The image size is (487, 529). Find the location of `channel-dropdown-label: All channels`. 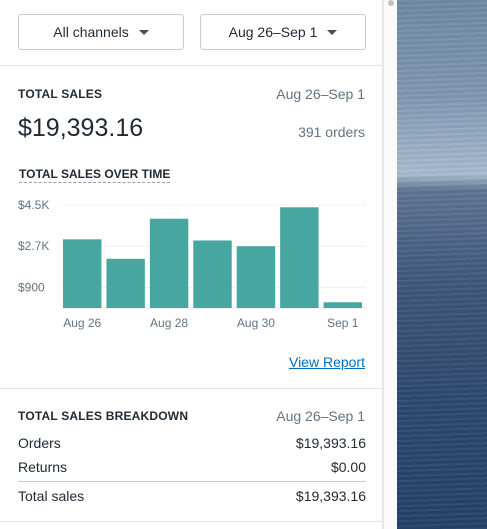

channel-dropdown-label: All channels is located at coordinates (91, 32).